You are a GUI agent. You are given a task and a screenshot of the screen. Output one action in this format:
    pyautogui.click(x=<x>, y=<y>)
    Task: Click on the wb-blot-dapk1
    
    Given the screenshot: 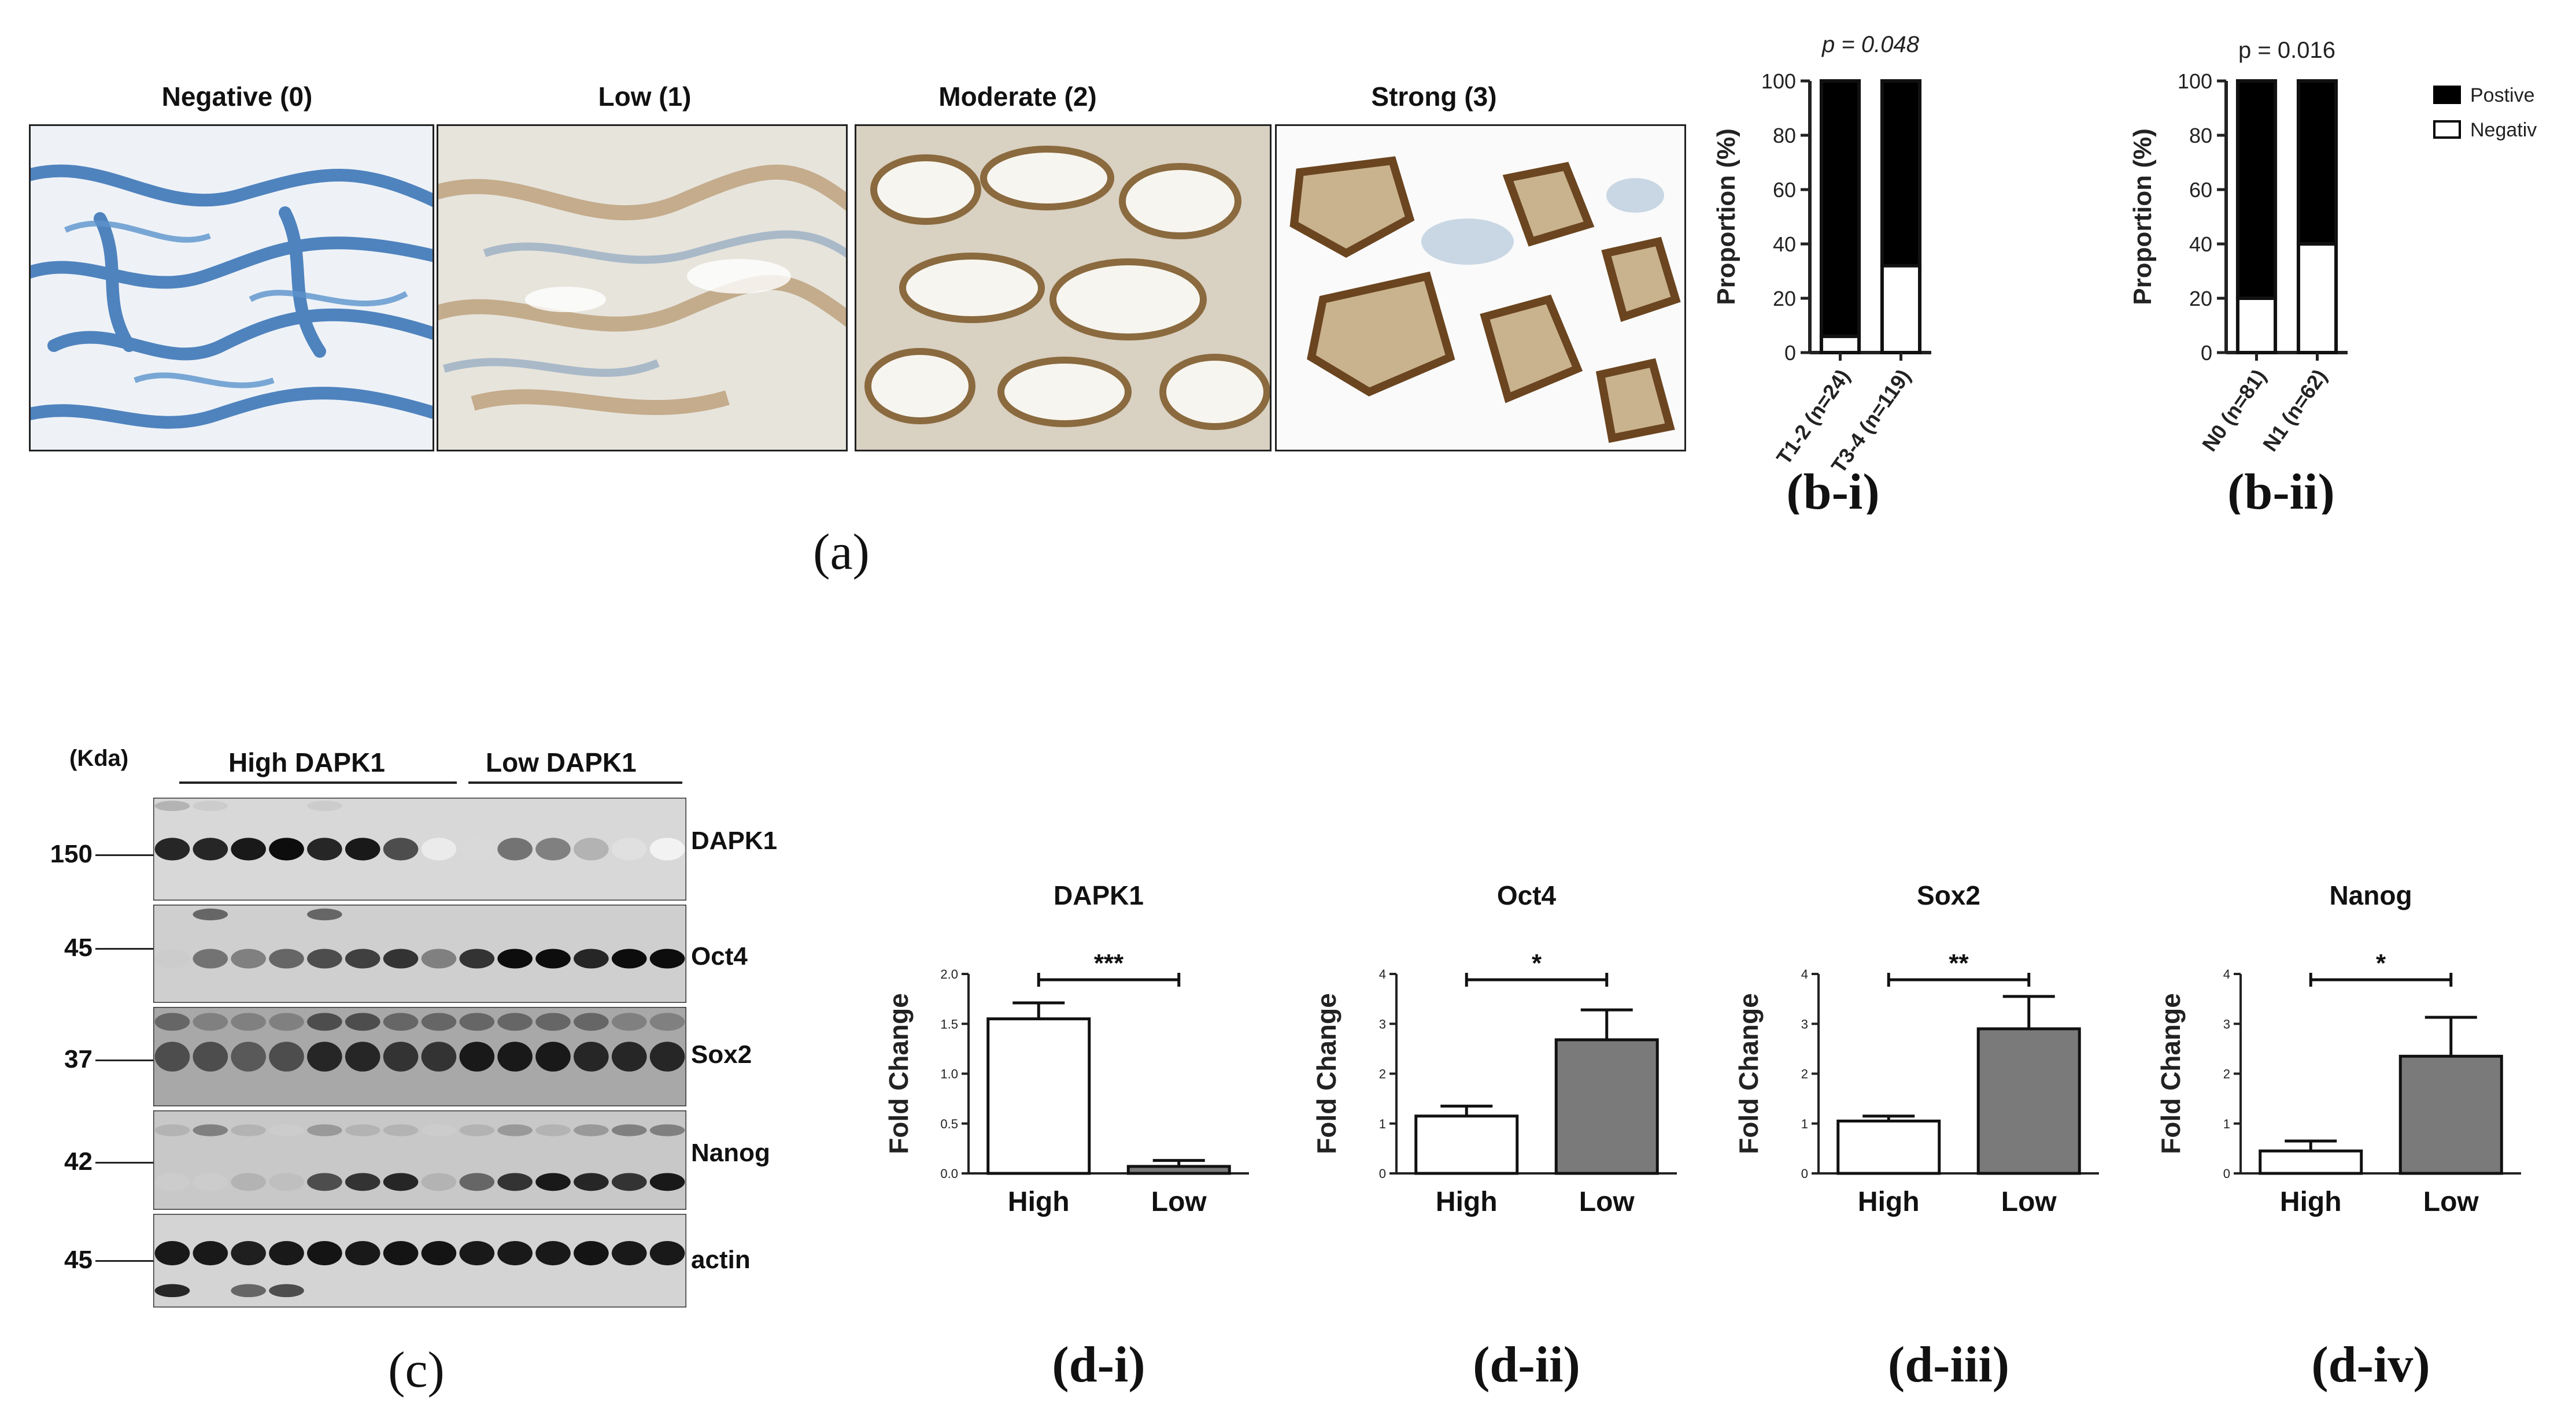 What is the action you would take?
    pyautogui.click(x=420, y=849)
    